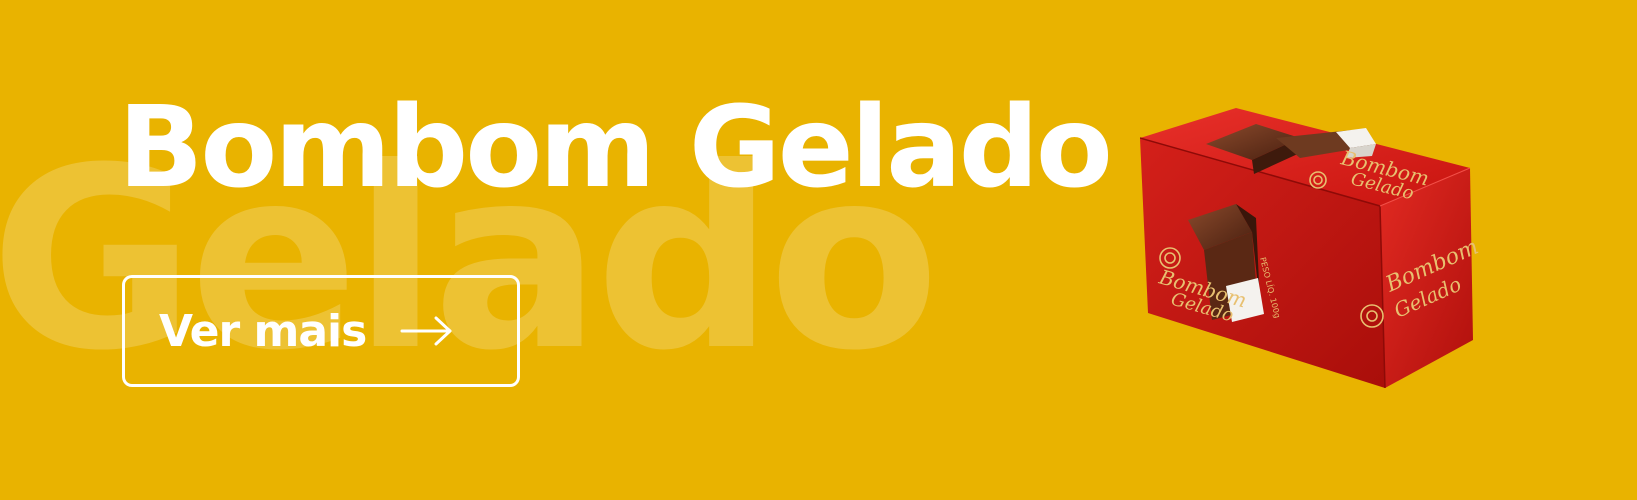 This screenshot has height=500, width=1637. Describe the element at coordinates (1291, 149) in the screenshot. I see `chocolate-pieces-top` at that location.